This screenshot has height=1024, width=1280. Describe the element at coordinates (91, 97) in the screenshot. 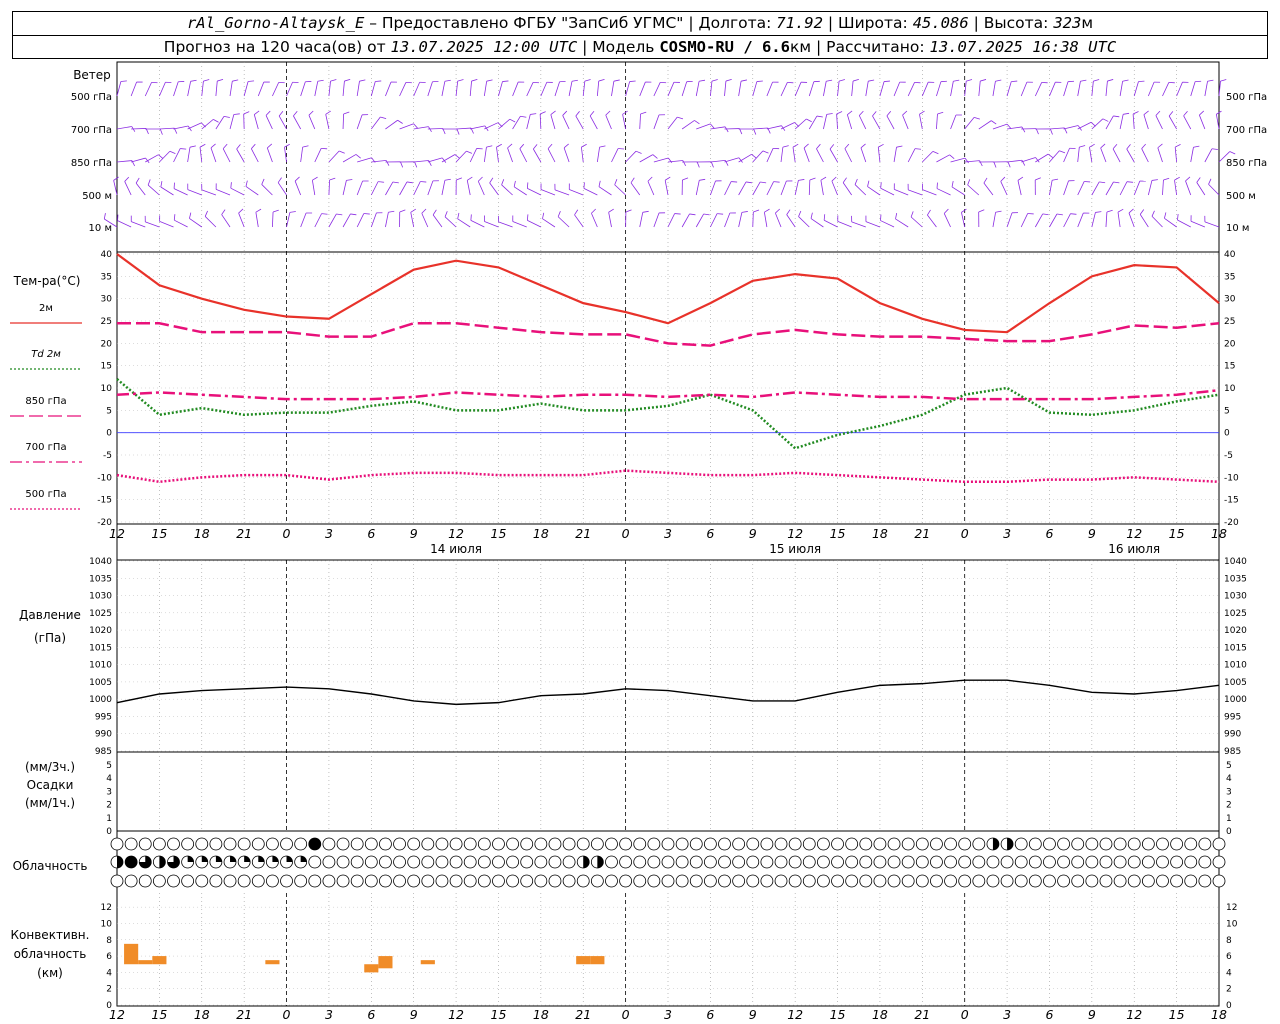

I see `wind-level-left-0: 500 гПа` at that location.